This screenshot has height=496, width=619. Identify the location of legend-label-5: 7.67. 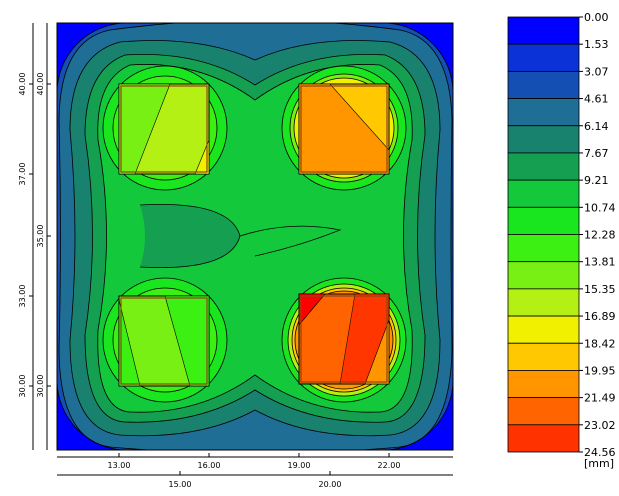
(596, 153).